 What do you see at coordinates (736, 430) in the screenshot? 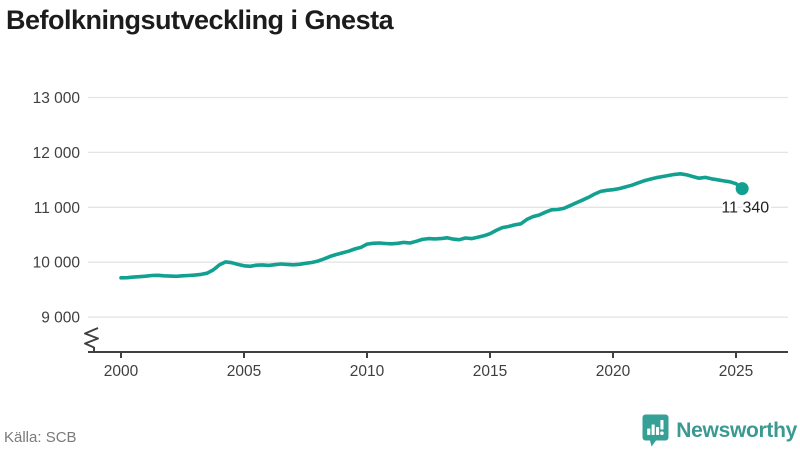
I see `brand-name: Newsworthy` at bounding box center [736, 430].